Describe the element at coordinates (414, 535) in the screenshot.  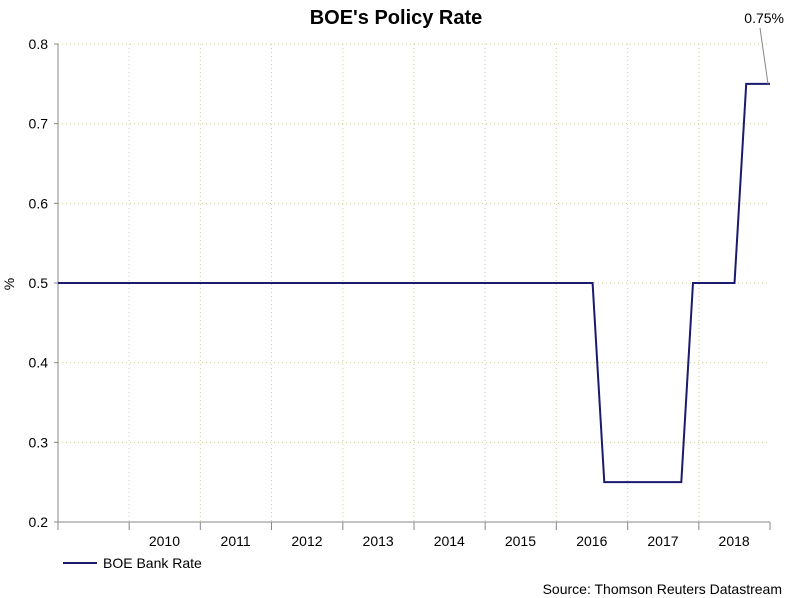
I see `x-ticks: 2010 2011 2012 2013 2014 2015 2016 2017 2018` at that location.